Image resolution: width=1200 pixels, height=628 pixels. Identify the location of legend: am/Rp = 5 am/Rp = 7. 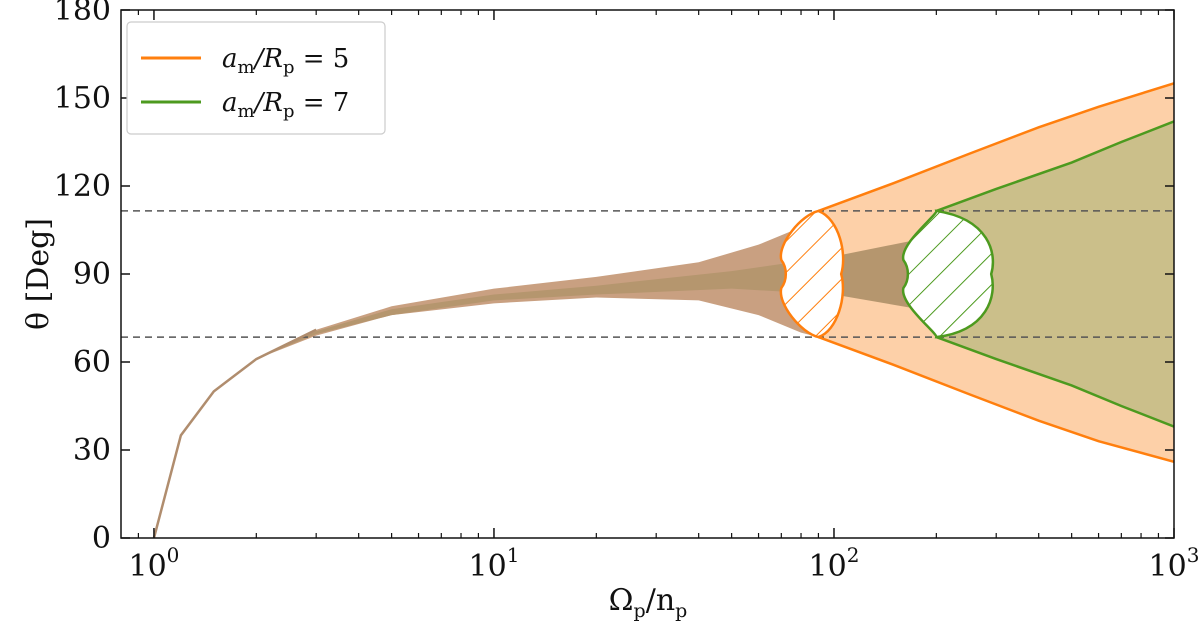
(256, 78).